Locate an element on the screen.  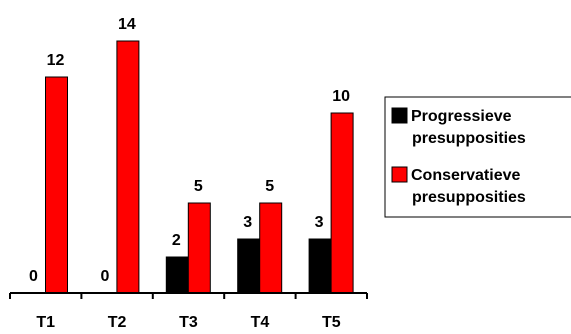
x-tick-label: T4 is located at coordinates (260, 322).